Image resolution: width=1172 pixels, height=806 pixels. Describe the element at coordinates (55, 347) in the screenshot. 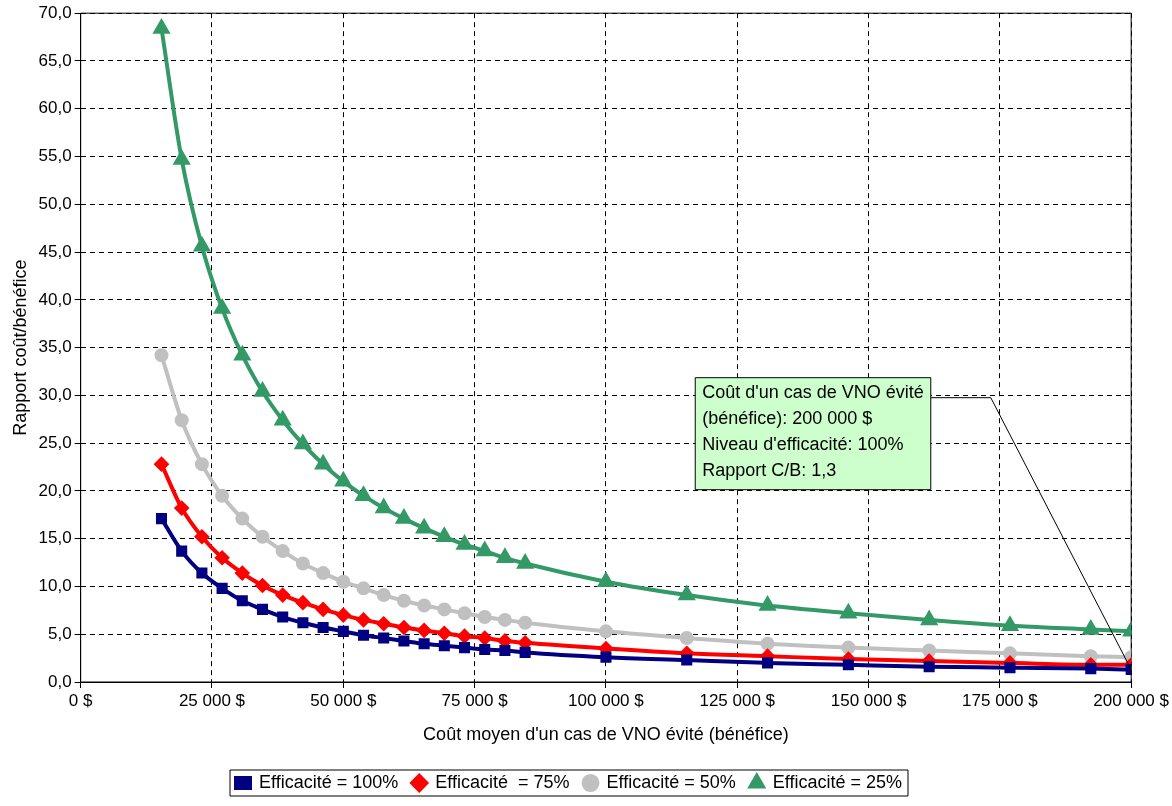

I see `y-tick-label: 35,0` at that location.